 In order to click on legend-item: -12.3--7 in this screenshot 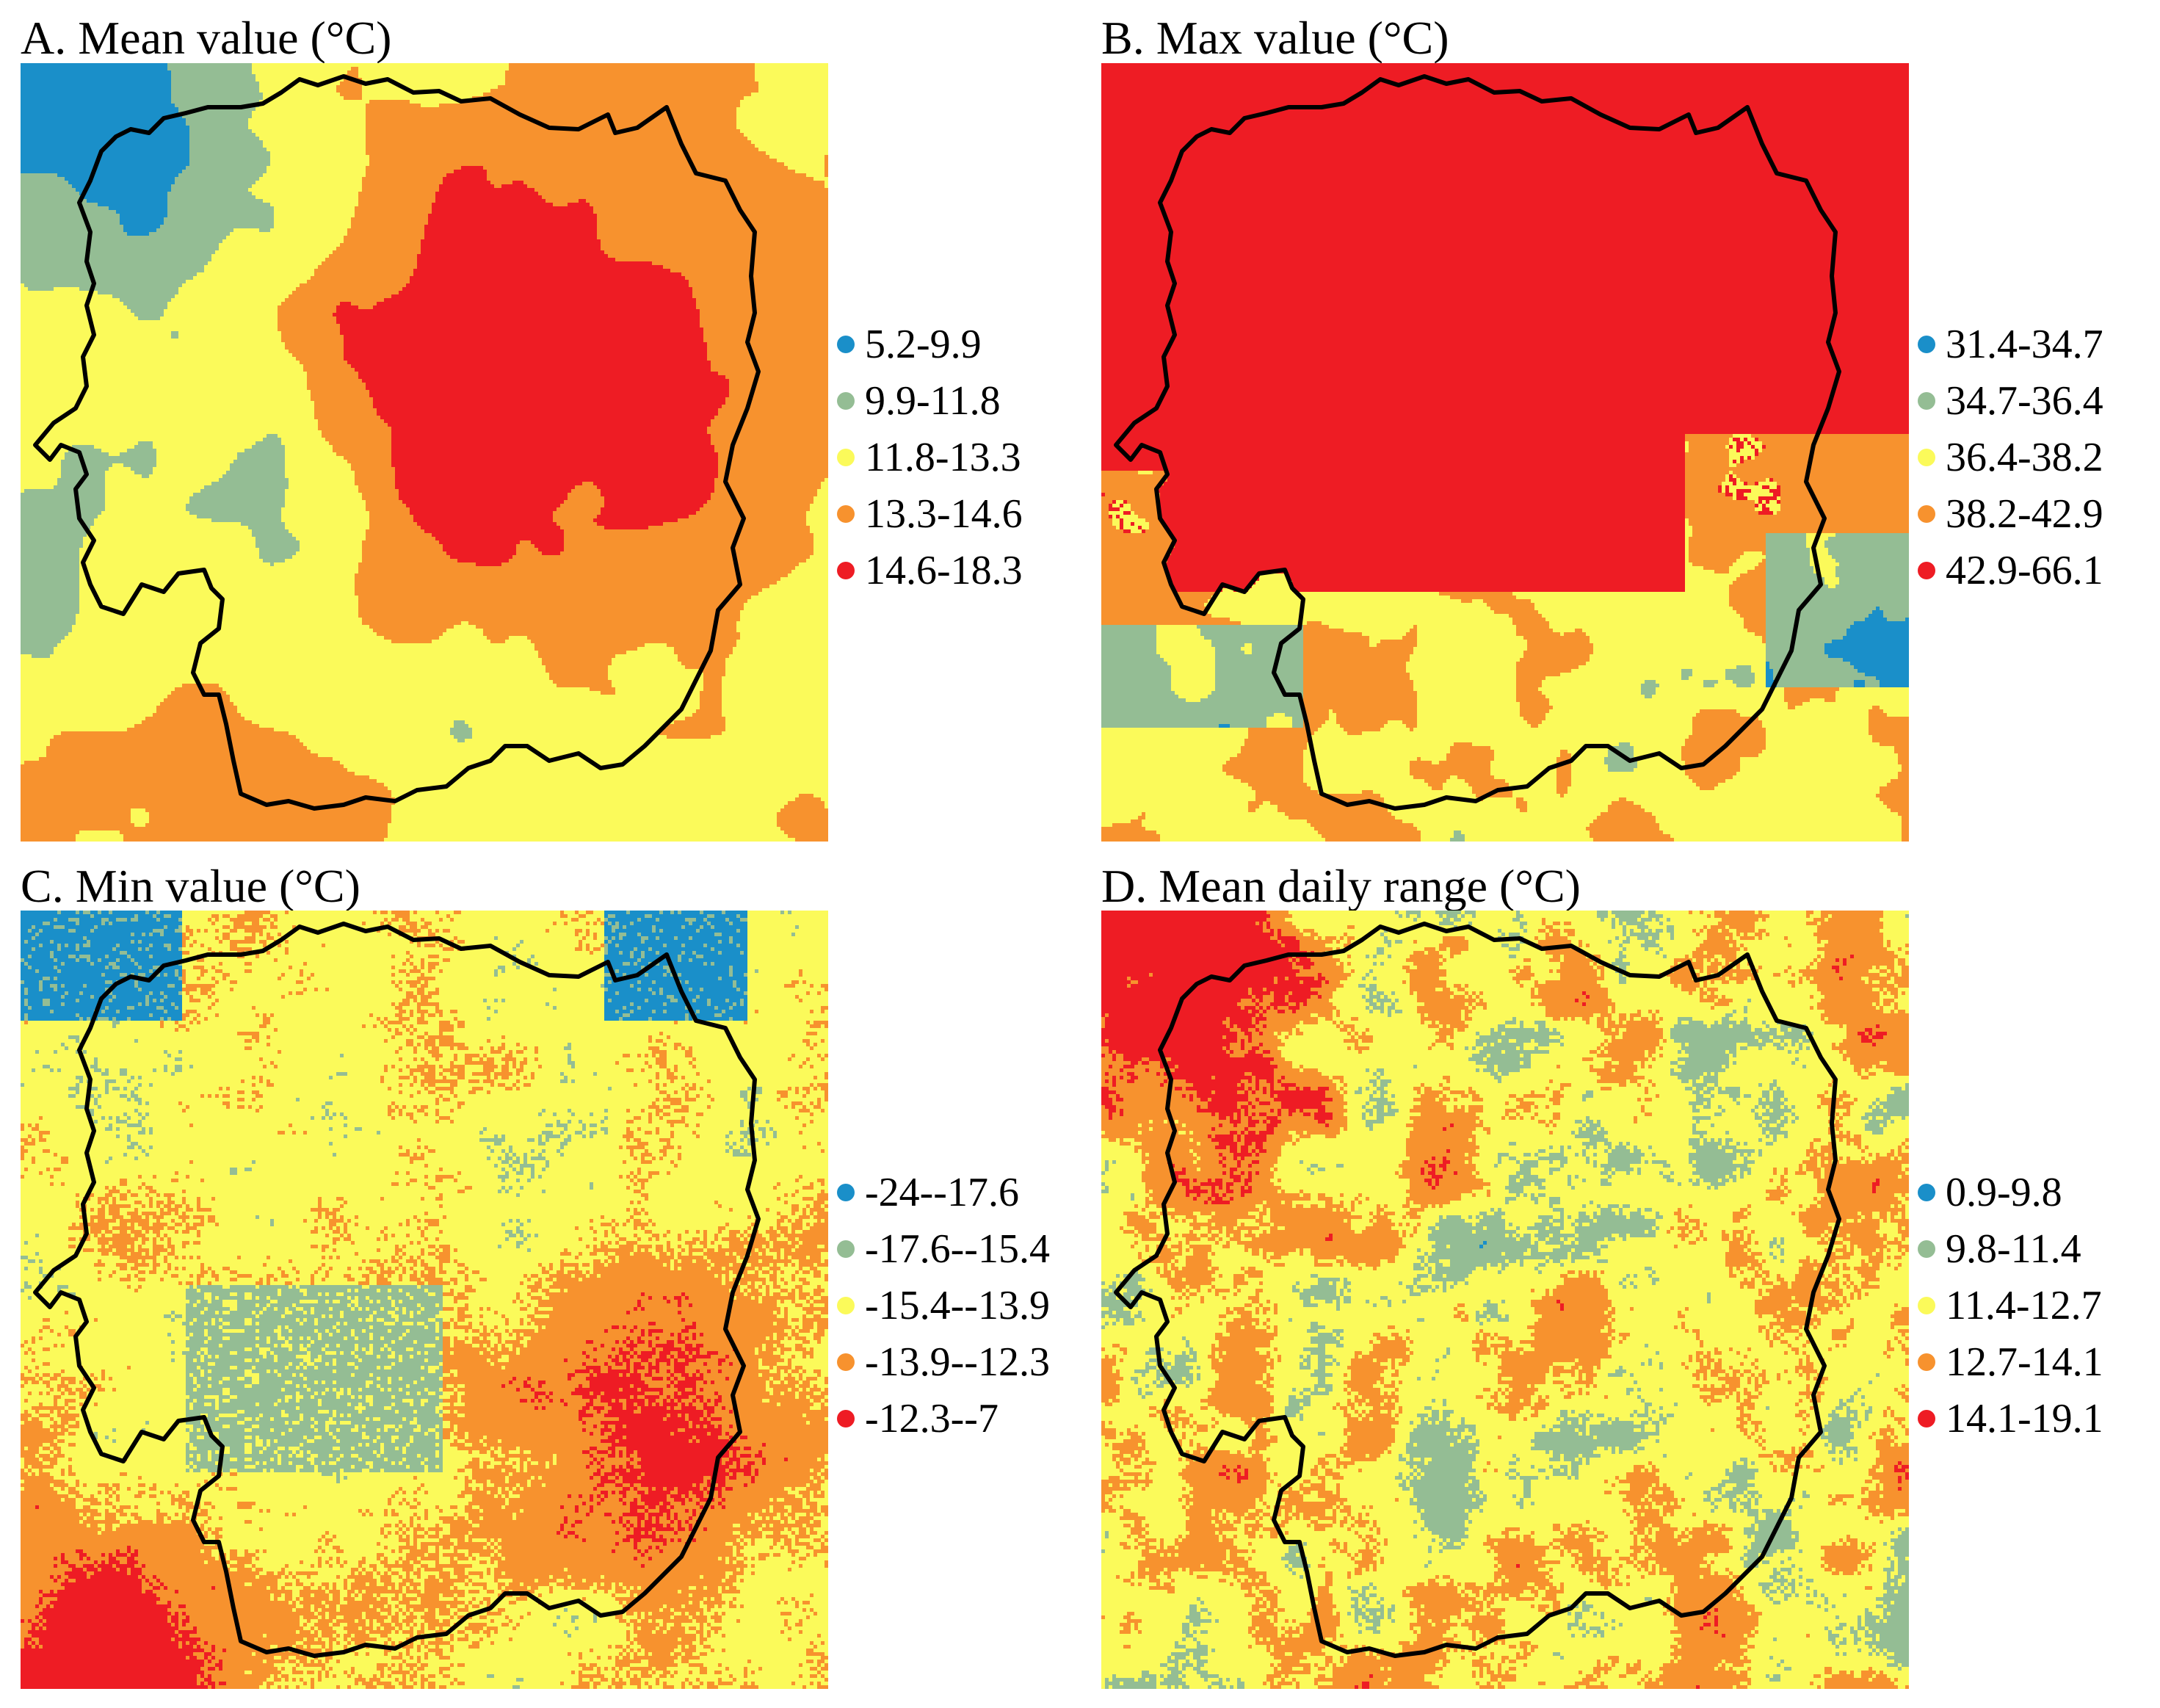, I will do `click(943, 1418)`.